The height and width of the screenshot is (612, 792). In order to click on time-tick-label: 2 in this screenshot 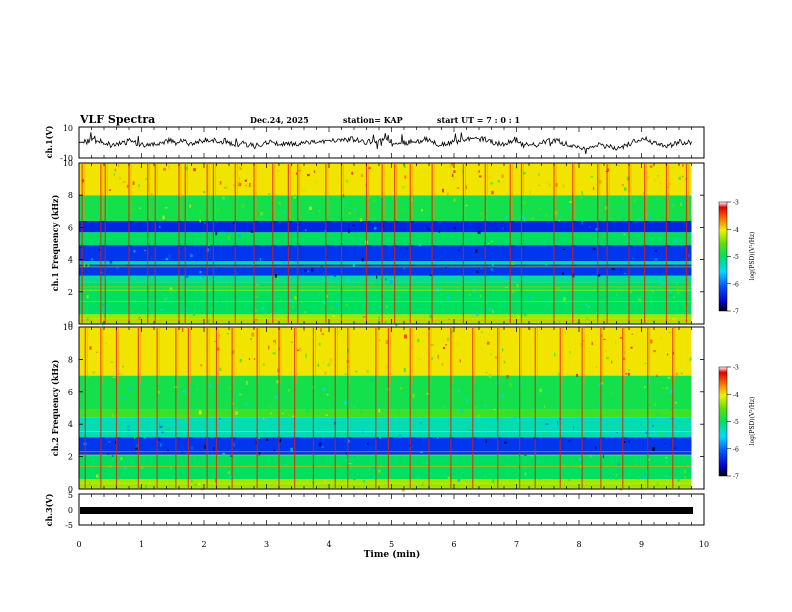, I will do `click(203, 544)`.